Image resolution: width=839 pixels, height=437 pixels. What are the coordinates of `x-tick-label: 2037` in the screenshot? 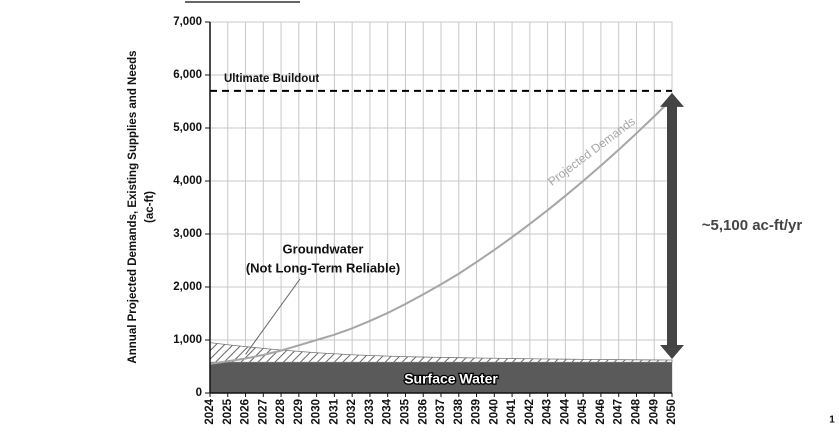 It's located at (441, 412).